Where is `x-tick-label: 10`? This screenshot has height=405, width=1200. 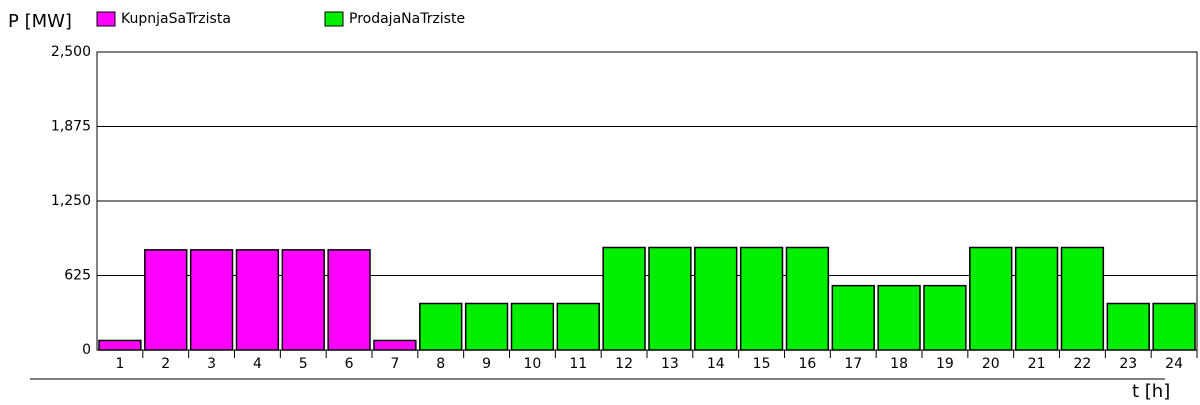
x-tick-label: 10 is located at coordinates (533, 364).